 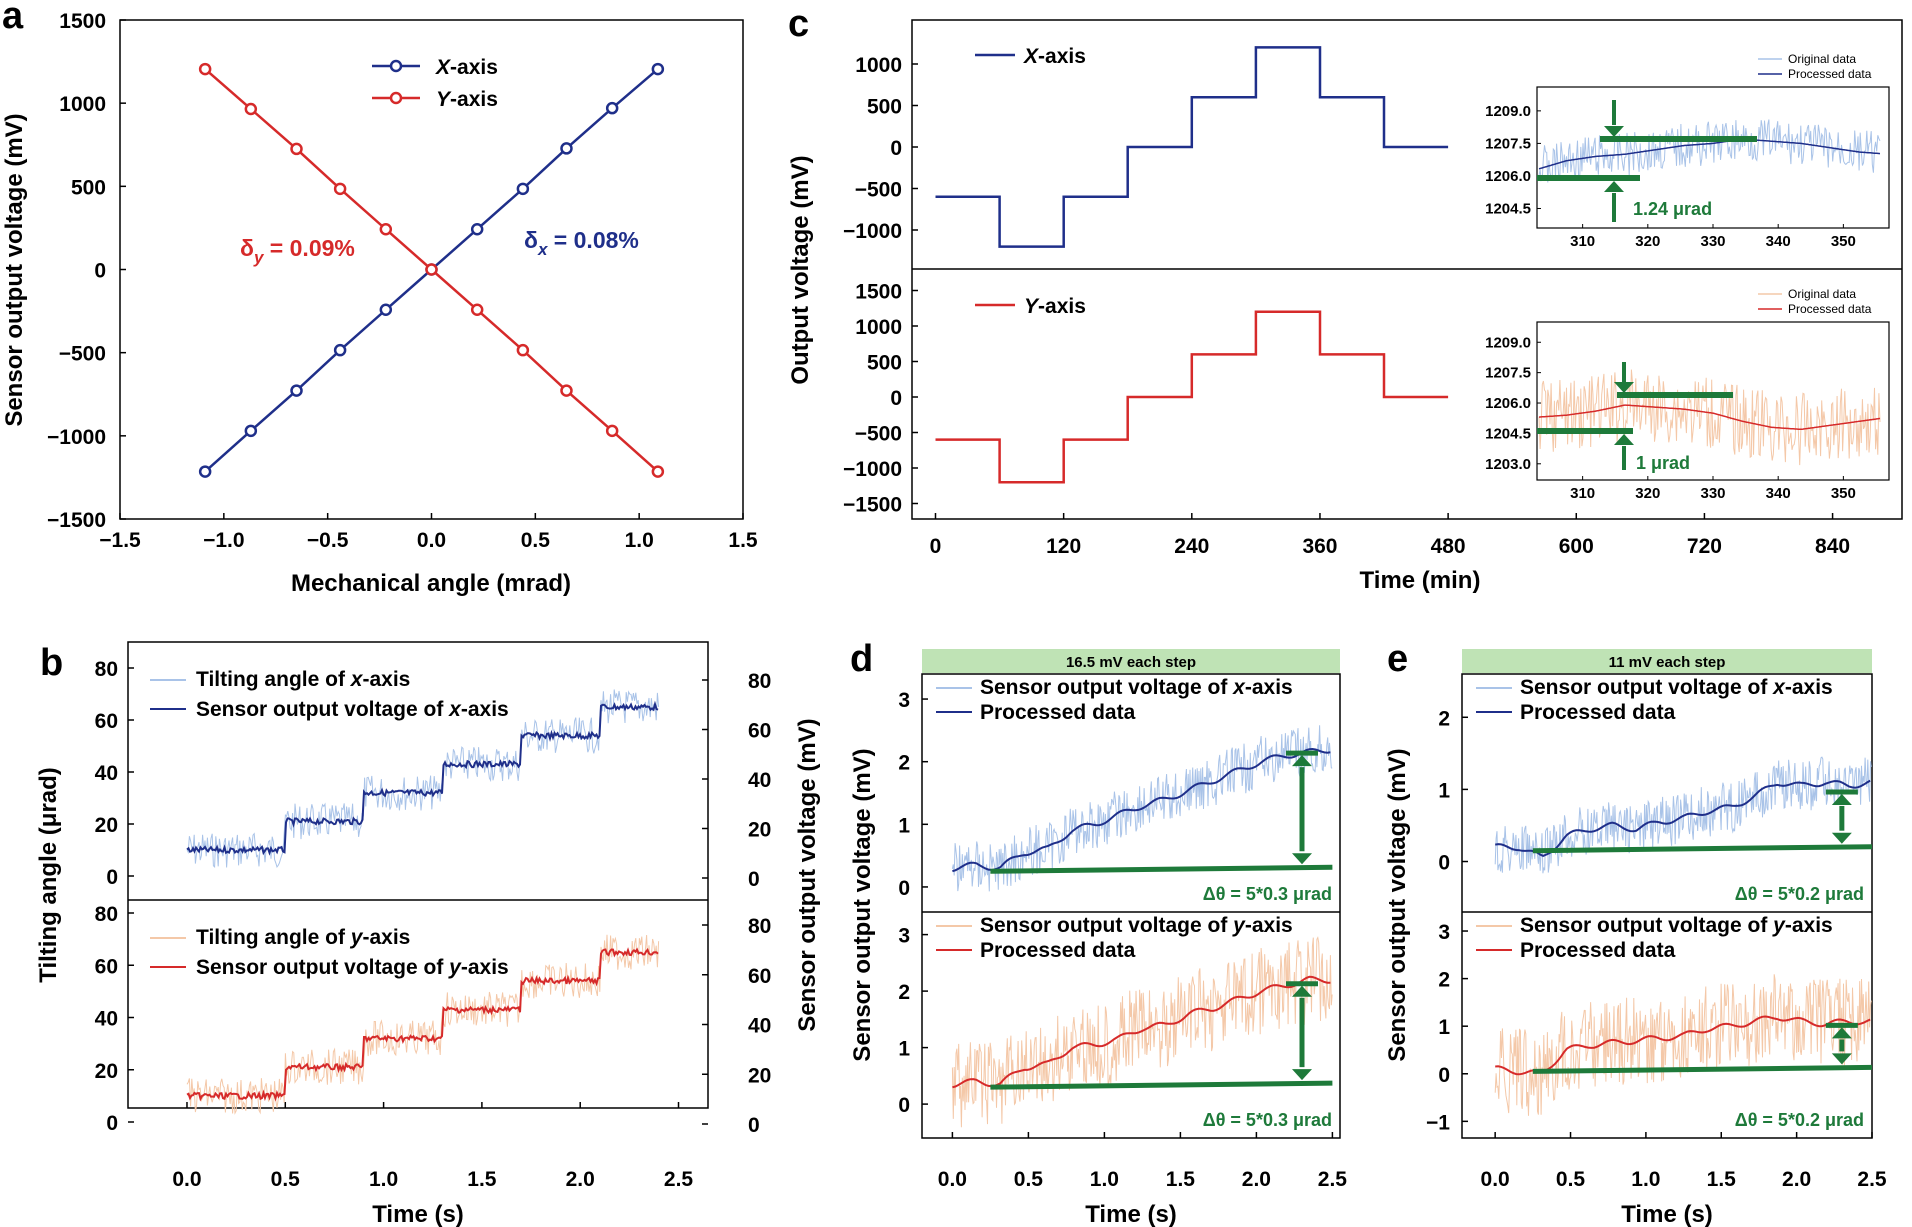 I want to click on c-inset-ytick-label: 1206.0, so click(x=1508, y=403).